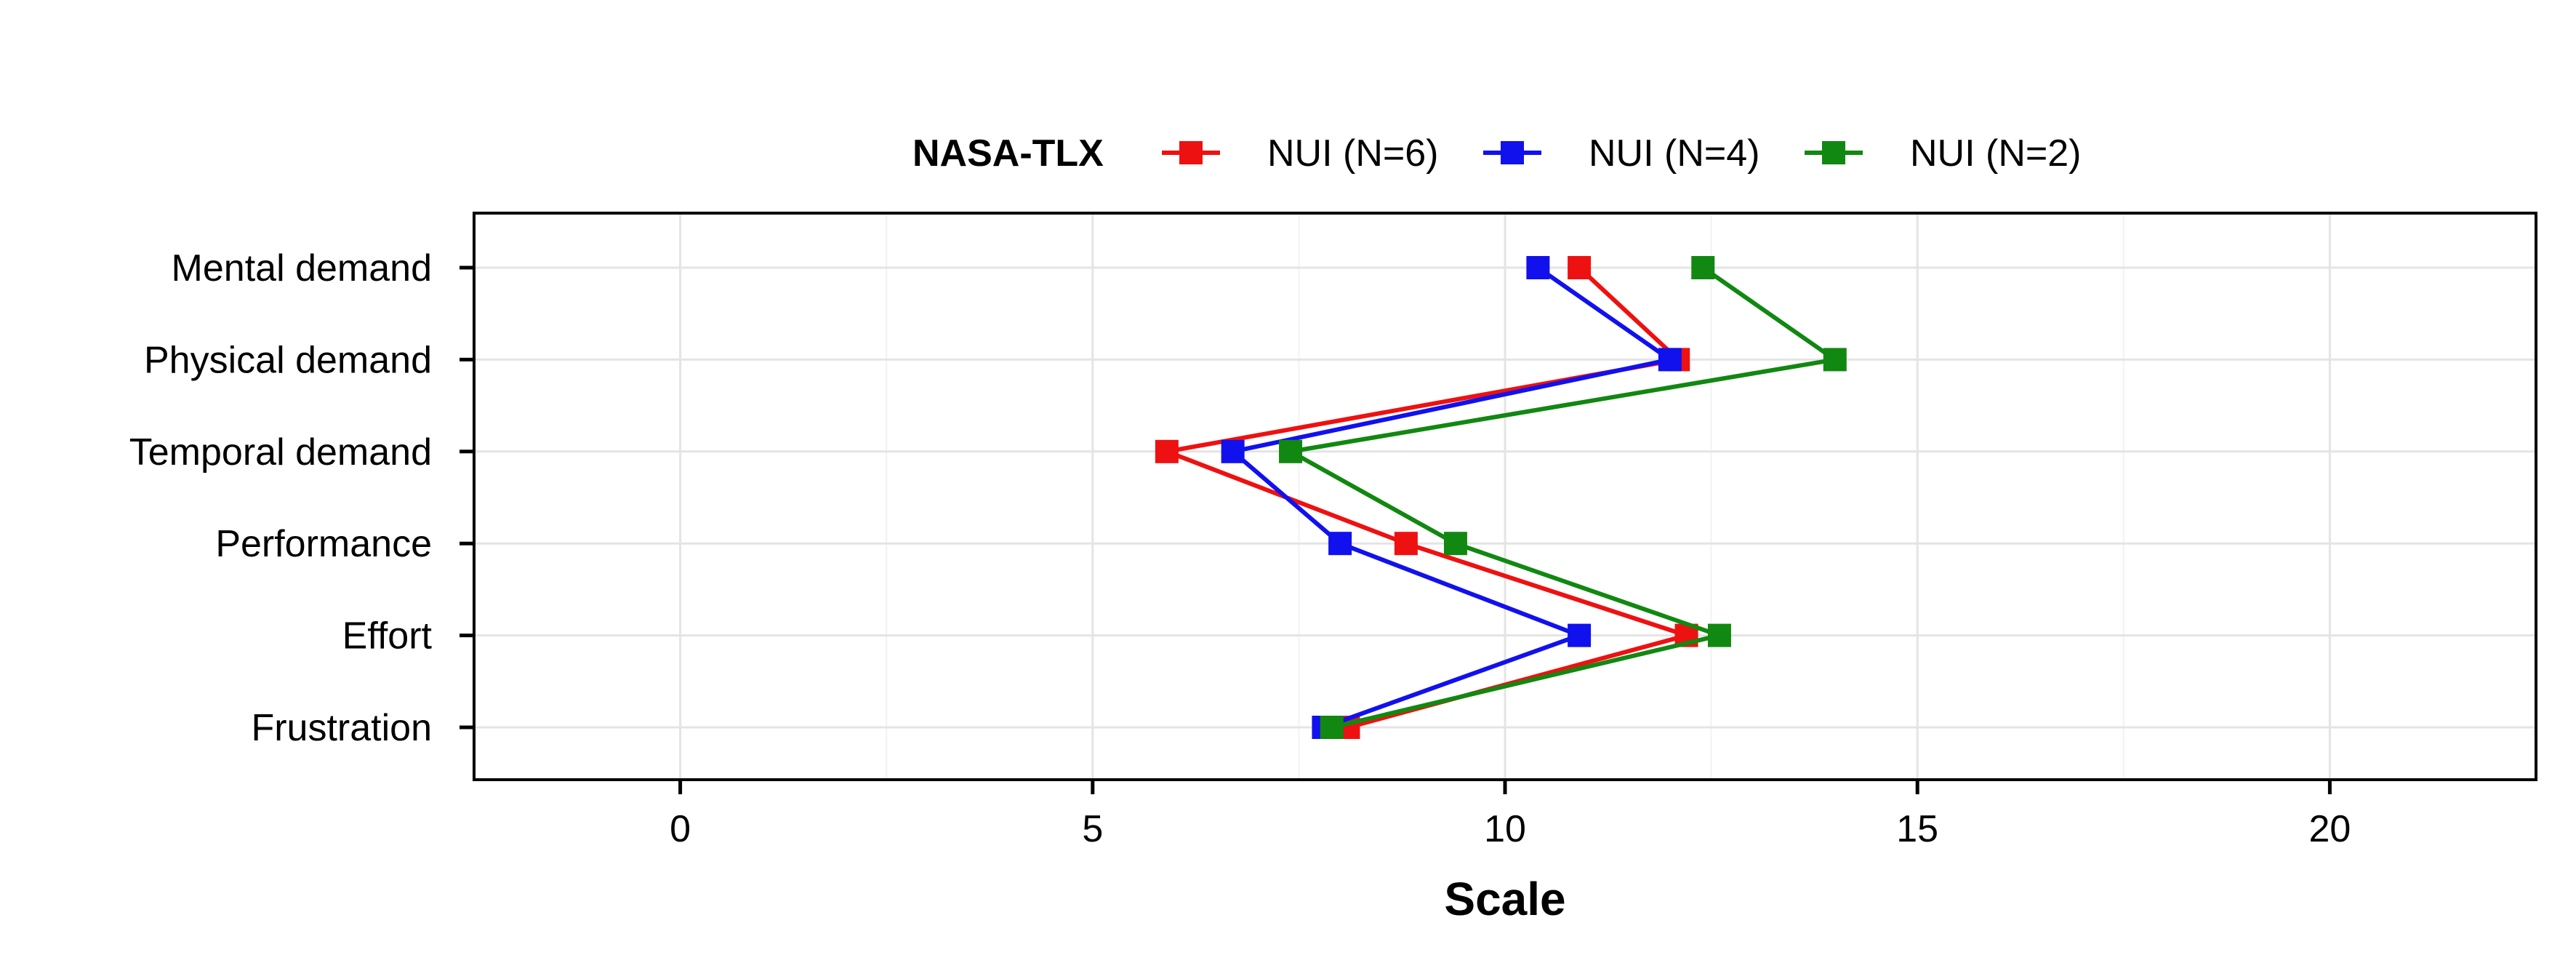 The height and width of the screenshot is (979, 2576). Describe the element at coordinates (387, 636) in the screenshot. I see `y-tick-label: Effort` at that location.